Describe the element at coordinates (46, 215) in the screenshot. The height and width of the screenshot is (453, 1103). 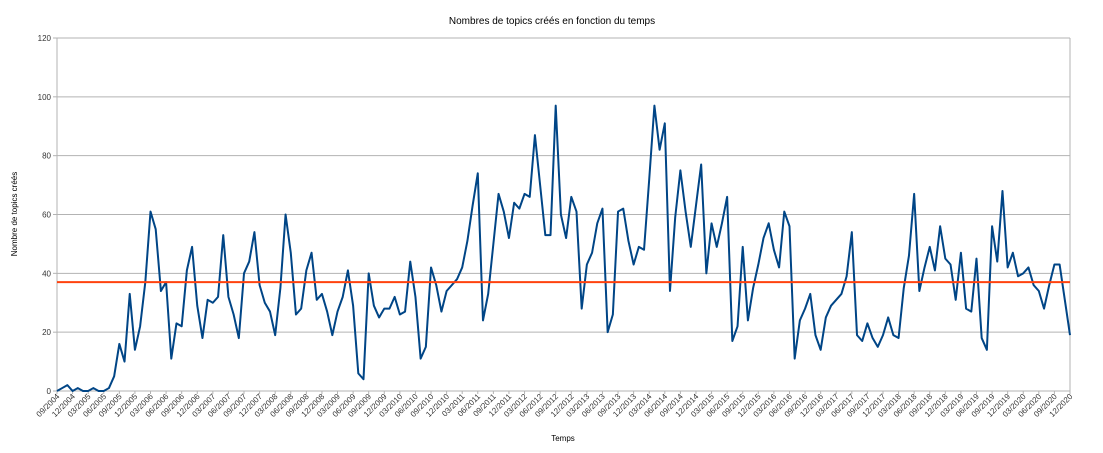
I see `y-tick-label: 60` at that location.